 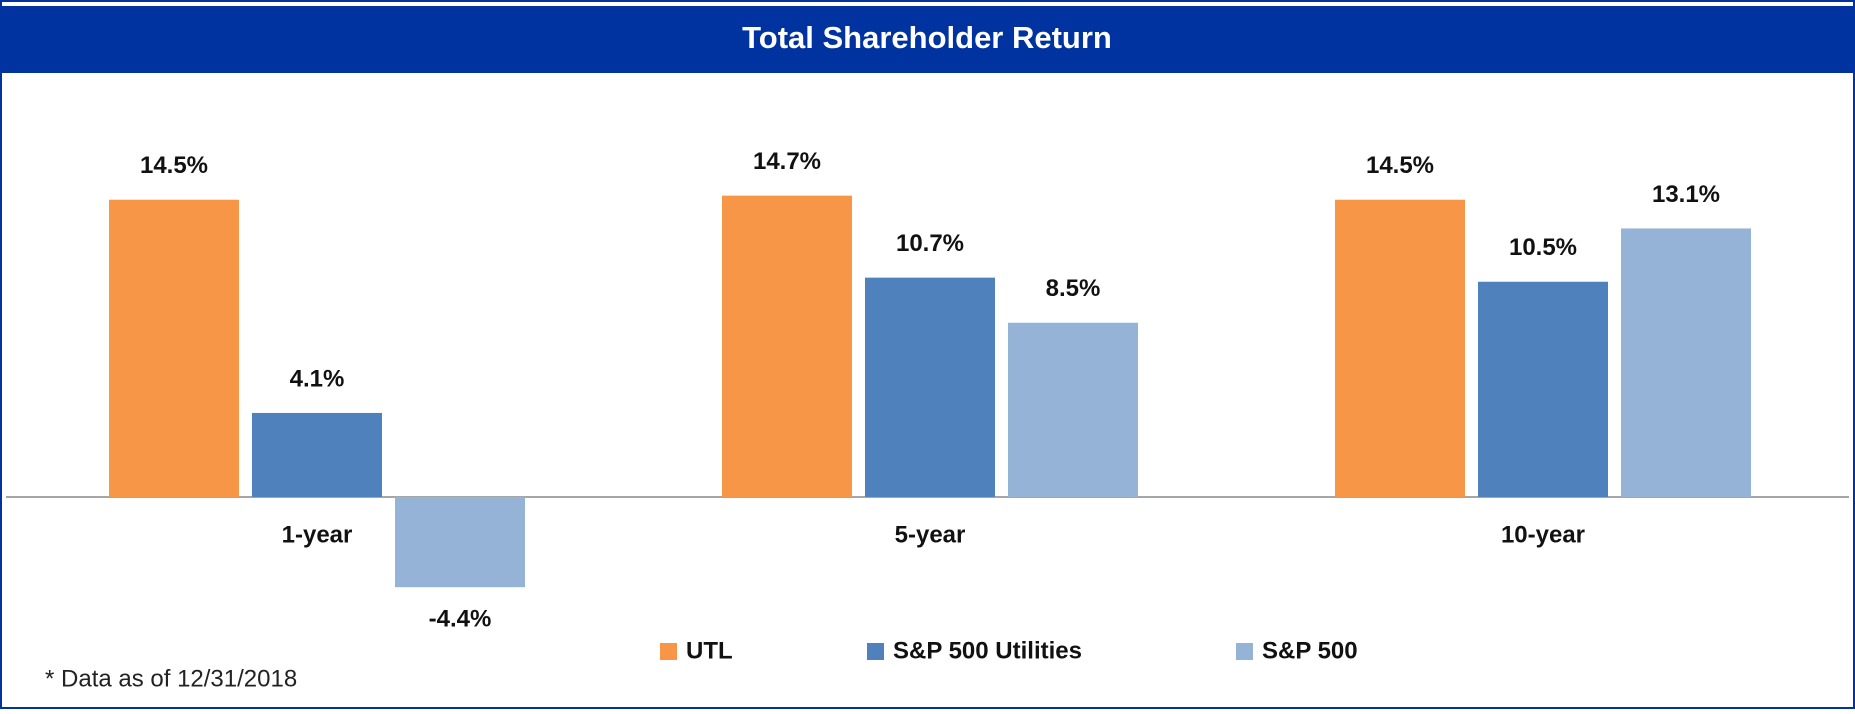 What do you see at coordinates (1686, 194) in the screenshot?
I see `data-label: 13.1%` at bounding box center [1686, 194].